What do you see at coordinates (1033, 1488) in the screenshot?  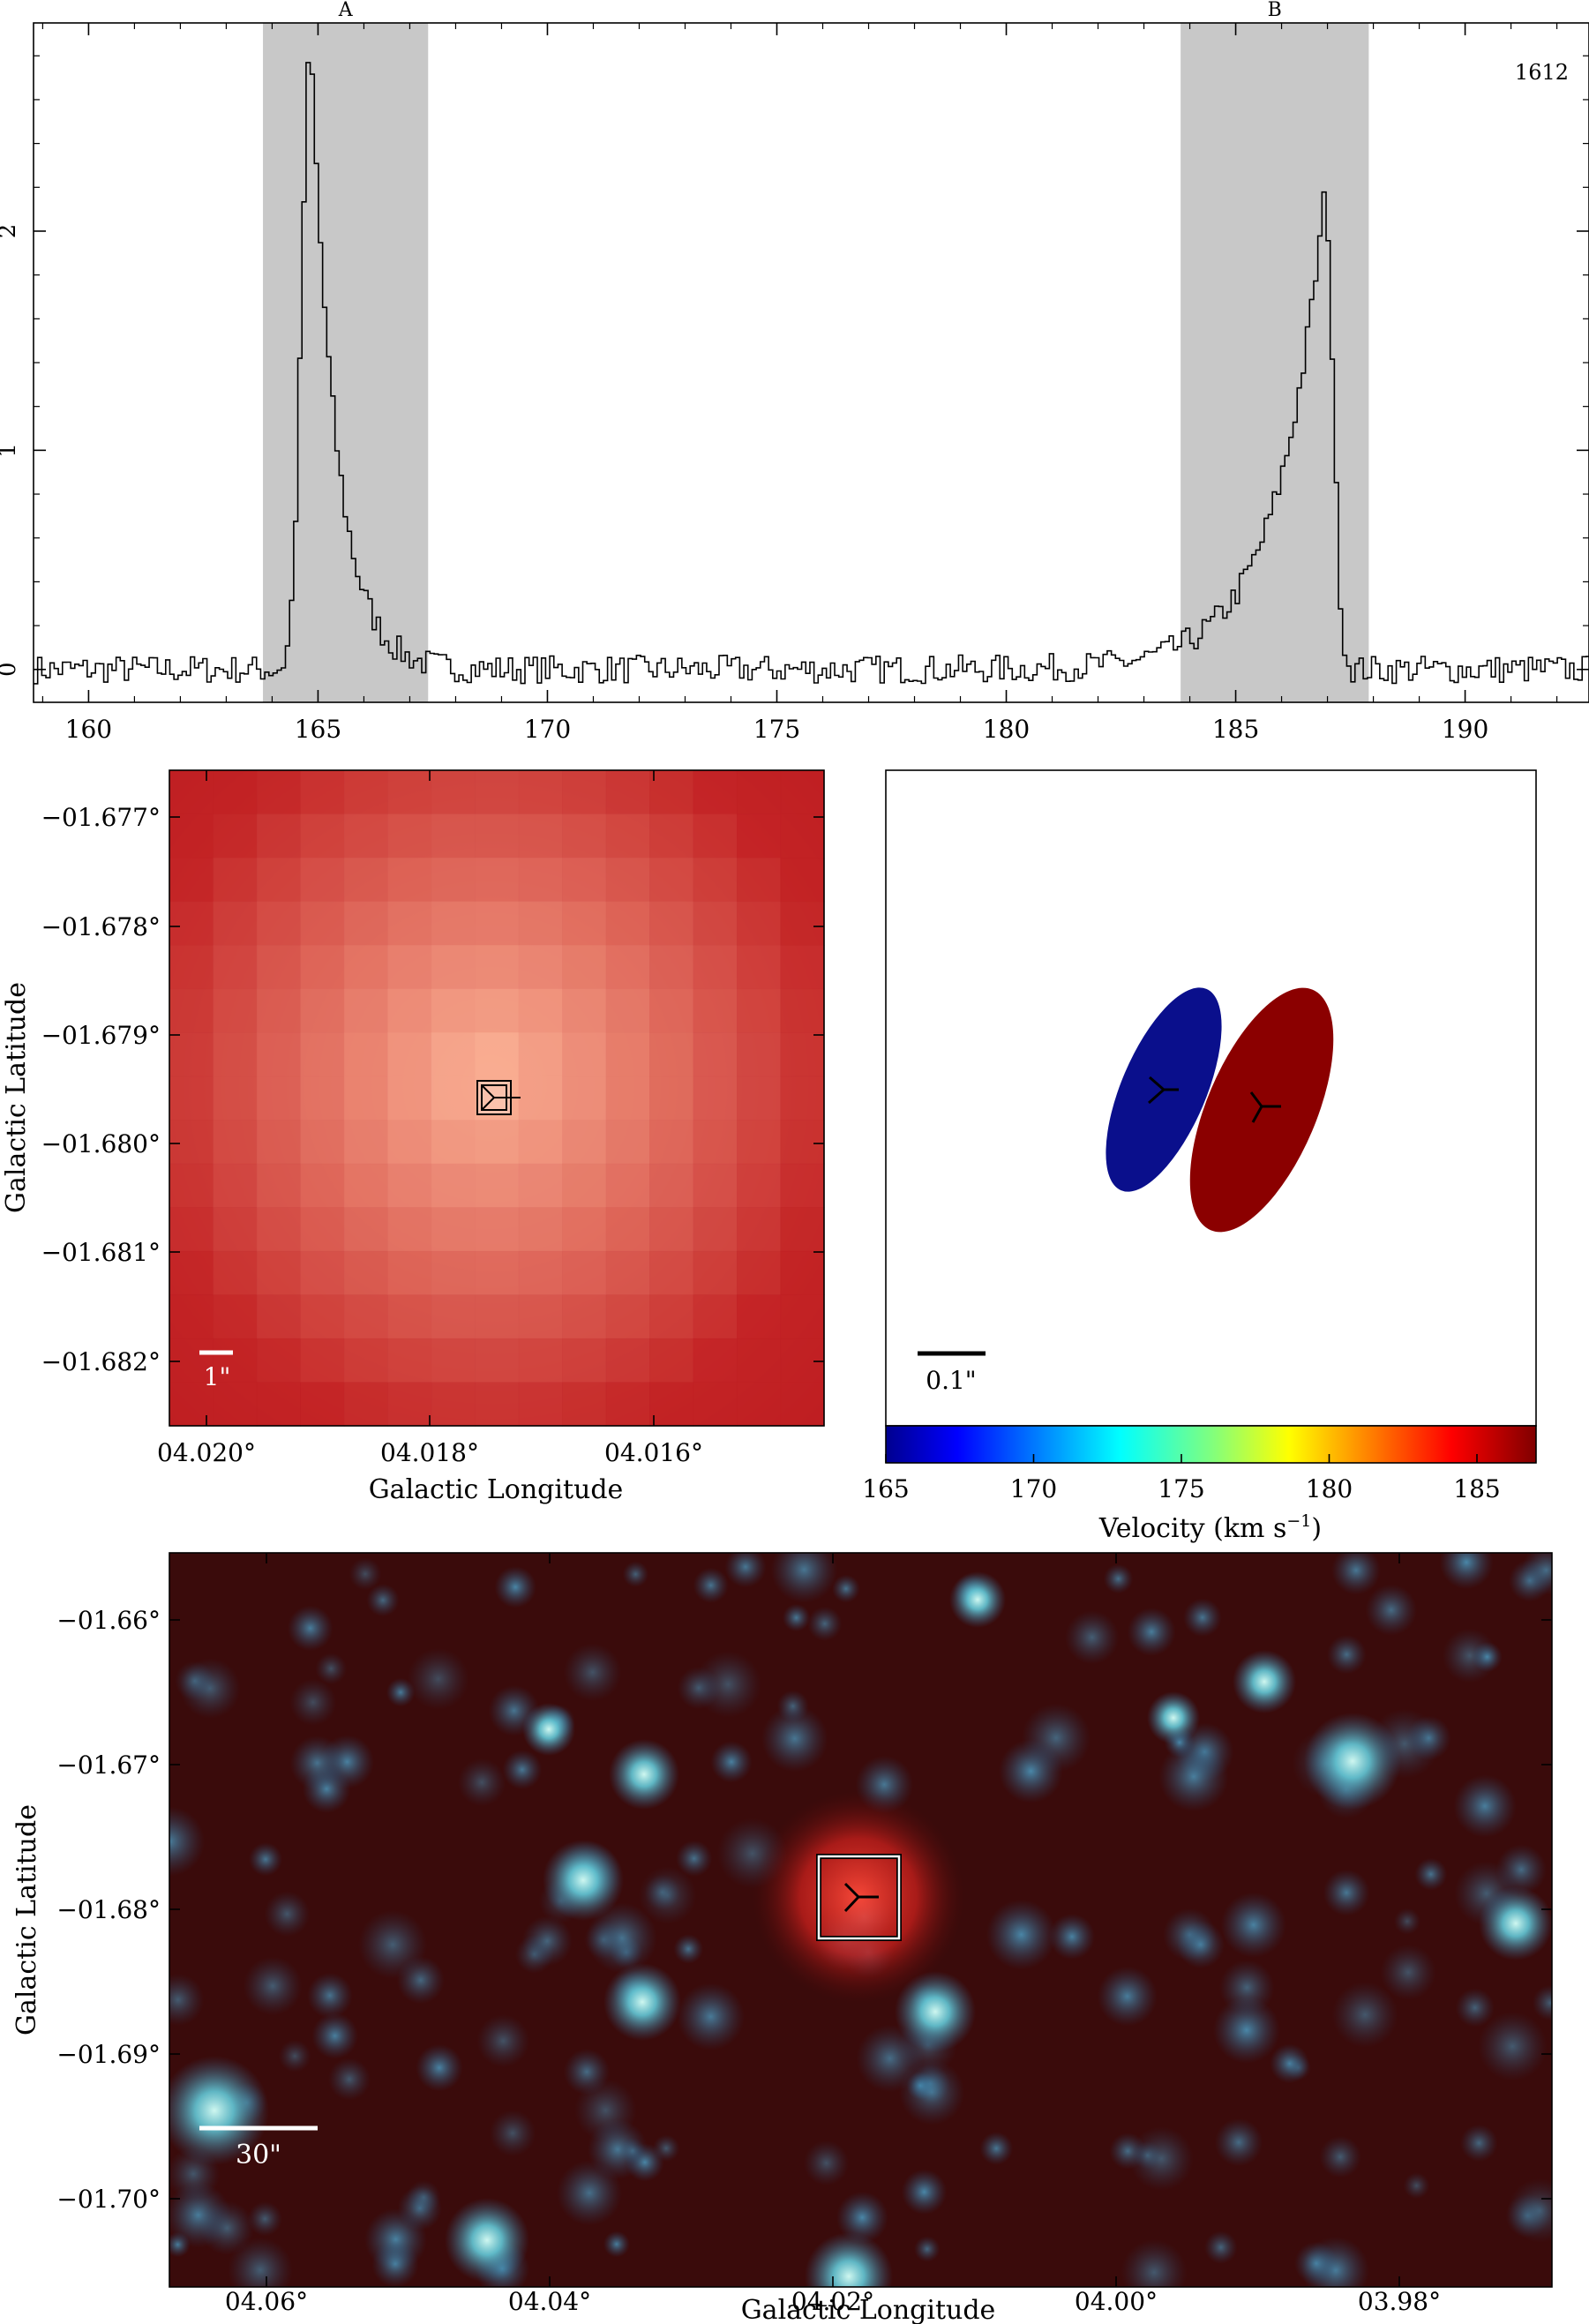 I see `colorbar-tick-label: 170` at bounding box center [1033, 1488].